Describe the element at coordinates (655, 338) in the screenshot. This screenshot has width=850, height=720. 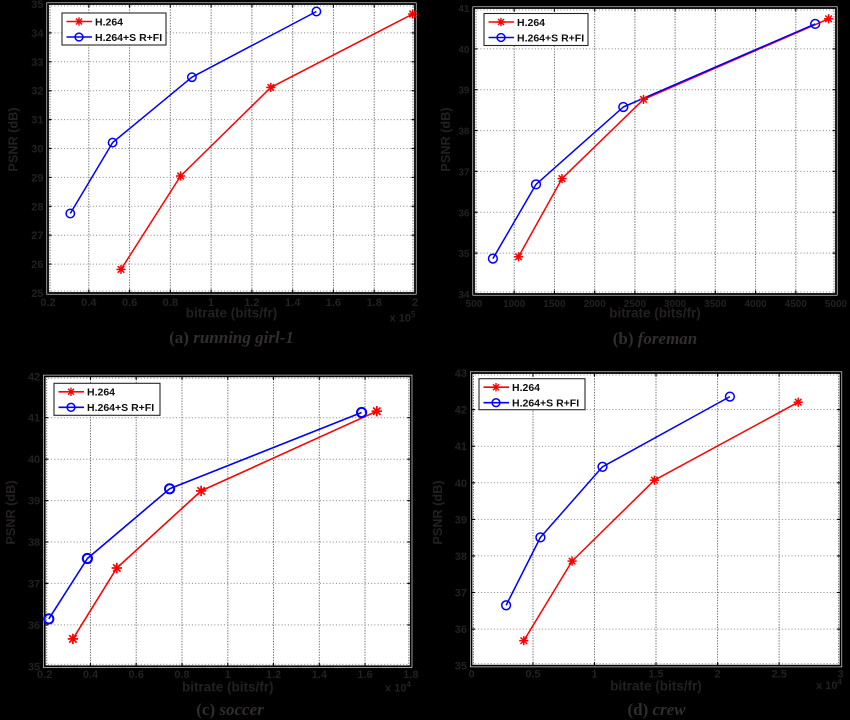
I see `svg-text: (b) foreman` at that location.